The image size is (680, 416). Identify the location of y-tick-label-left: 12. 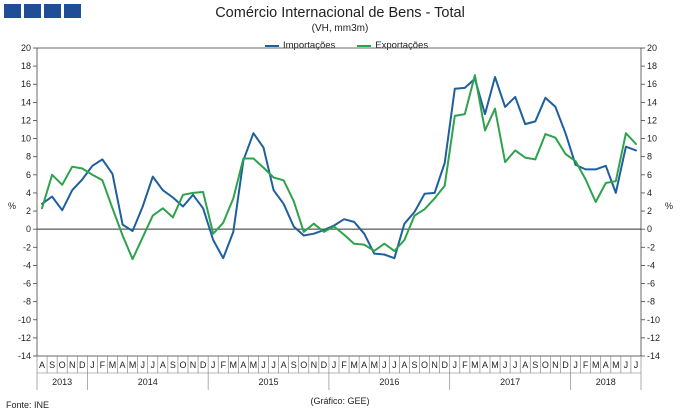
(26, 120).